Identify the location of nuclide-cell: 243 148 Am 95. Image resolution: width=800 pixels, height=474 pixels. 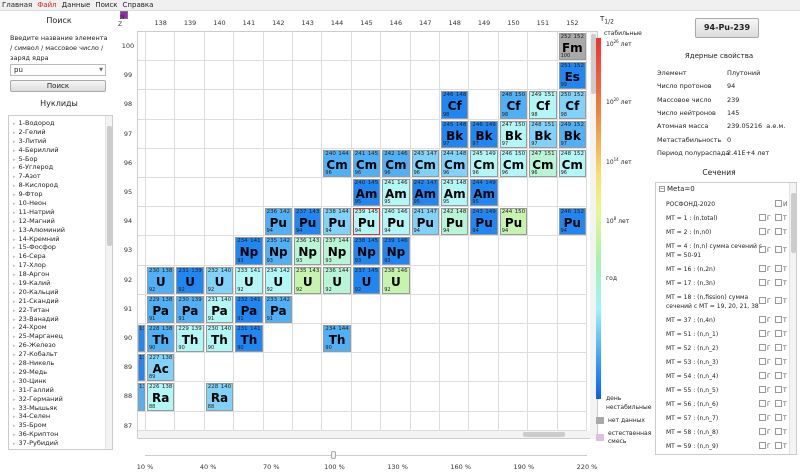
(455, 193).